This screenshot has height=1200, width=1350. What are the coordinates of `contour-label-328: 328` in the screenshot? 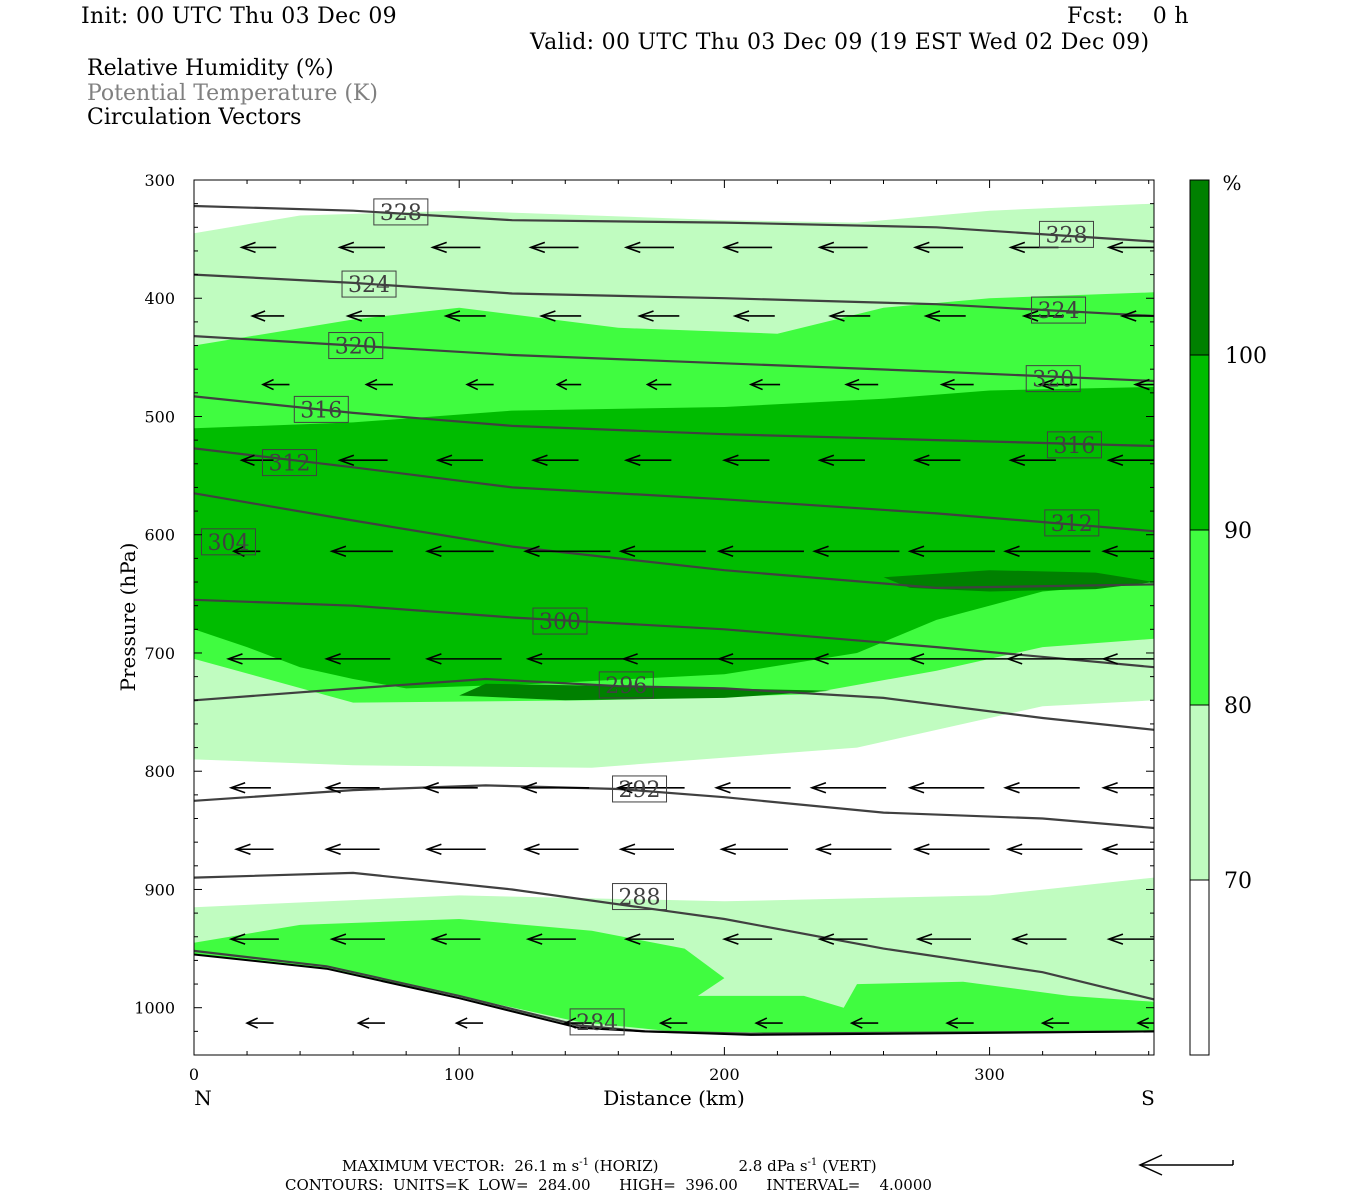 It's located at (401, 212).